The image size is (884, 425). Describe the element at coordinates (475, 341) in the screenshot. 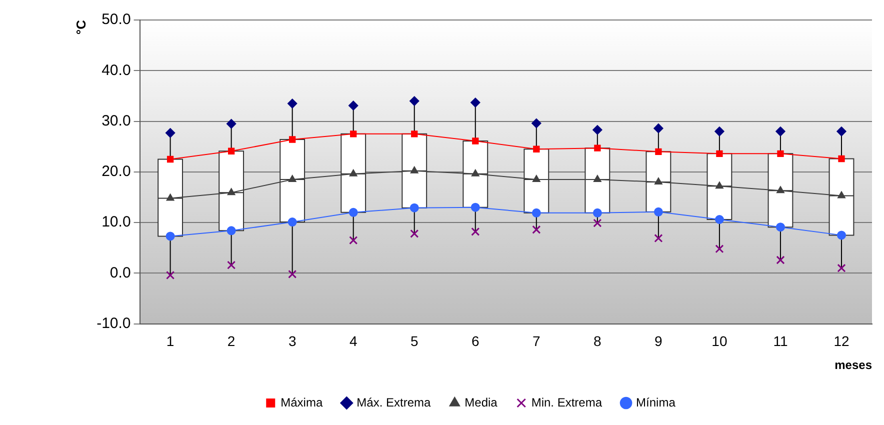

I see `x-tick-label: 6` at that location.